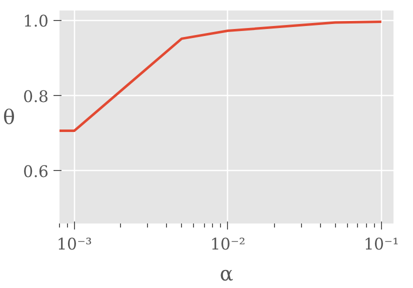 This screenshot has height=288, width=413. What do you see at coordinates (227, 274) in the screenshot?
I see `x-axis-title: α` at bounding box center [227, 274].